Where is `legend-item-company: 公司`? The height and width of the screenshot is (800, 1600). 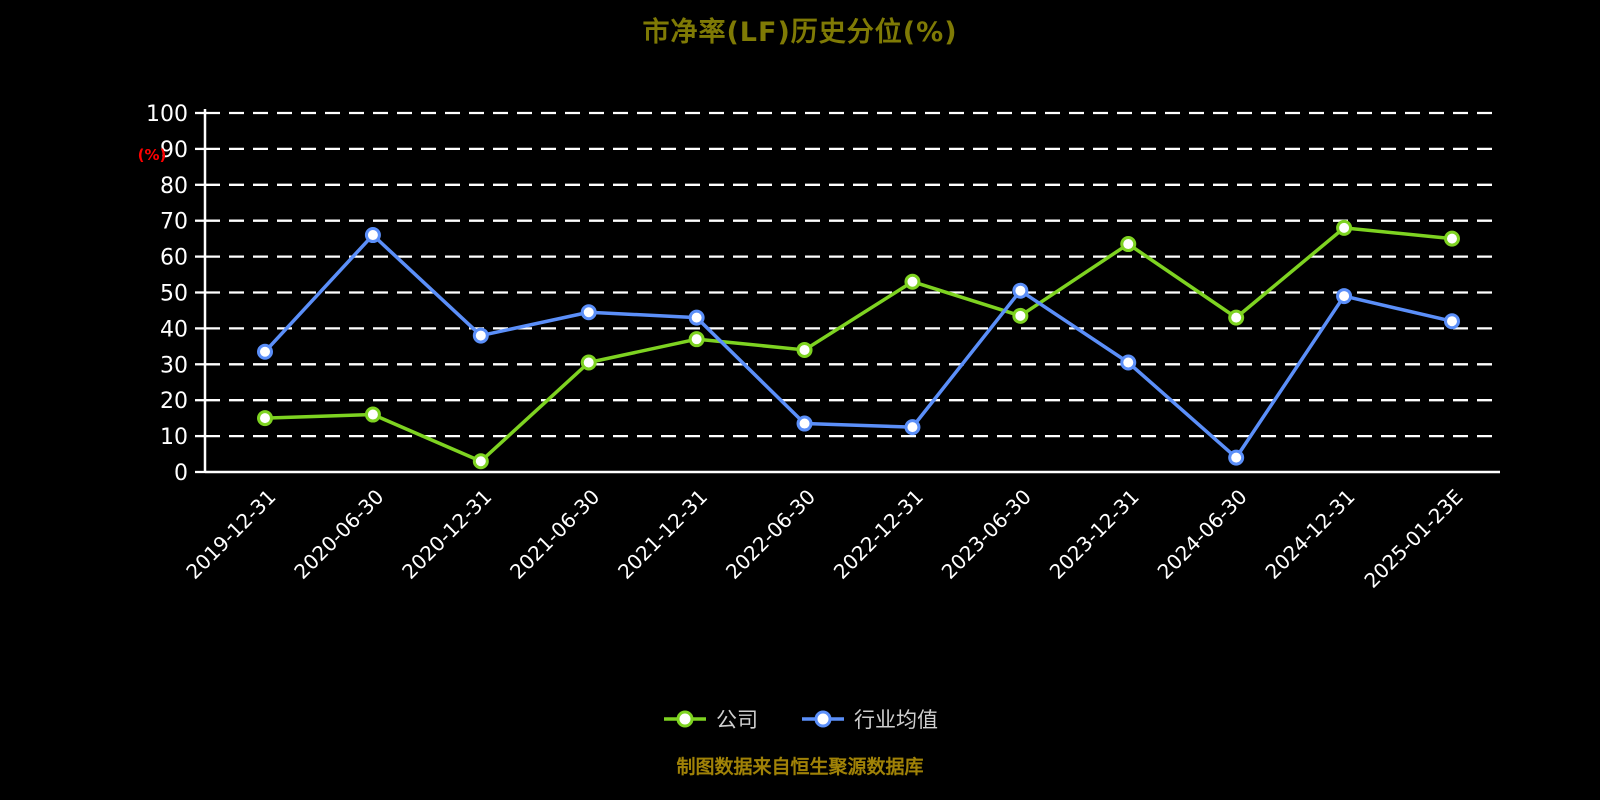
legend-item-company: 公司 is located at coordinates (710, 719).